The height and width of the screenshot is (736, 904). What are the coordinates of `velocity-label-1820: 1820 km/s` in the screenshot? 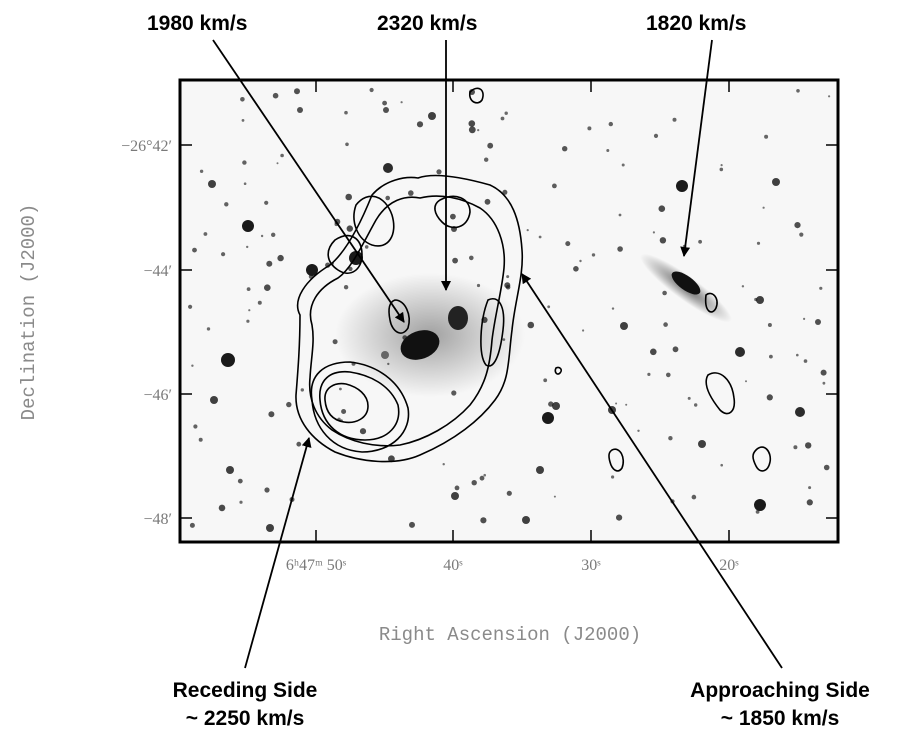 It's located at (696, 23).